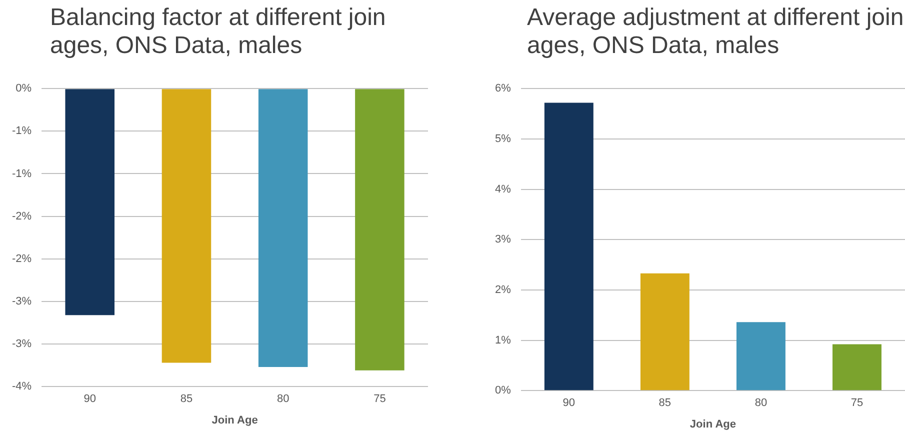 This screenshot has height=433, width=905. I want to click on chart-title: Balancing factor at different join ages, ONS Data, males, so click(218, 32).